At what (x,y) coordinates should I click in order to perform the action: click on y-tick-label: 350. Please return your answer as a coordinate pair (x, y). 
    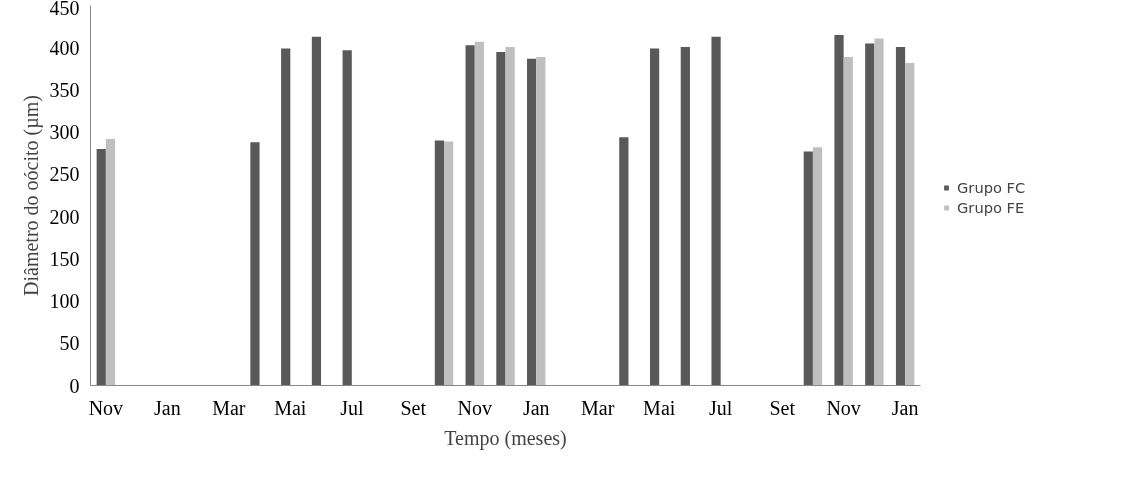
    Looking at the image, I should click on (64, 89).